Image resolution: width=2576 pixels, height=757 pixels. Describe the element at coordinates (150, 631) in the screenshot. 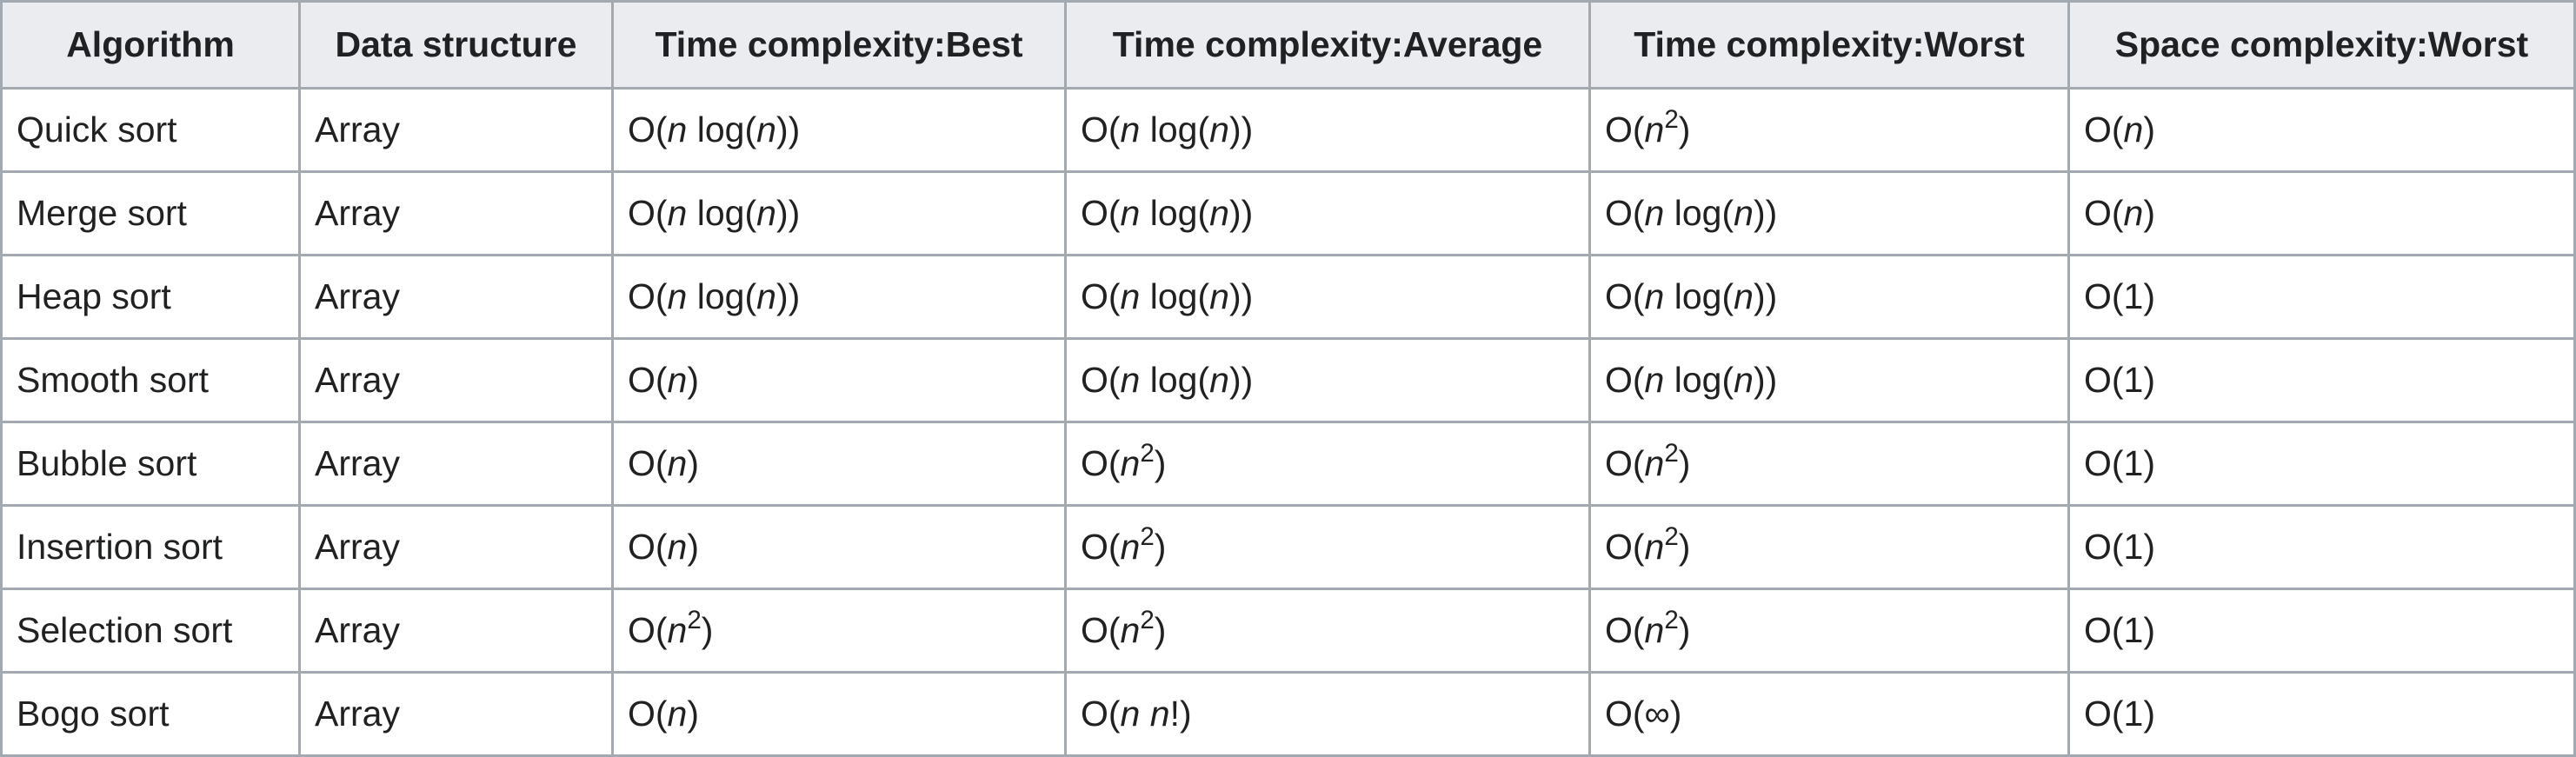

I see `algorithm-cell: Selection sort` at that location.